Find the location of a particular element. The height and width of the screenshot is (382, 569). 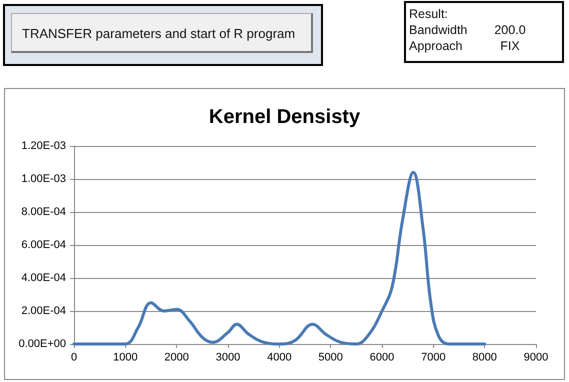

x-tick-label: 1000 is located at coordinates (125, 358).